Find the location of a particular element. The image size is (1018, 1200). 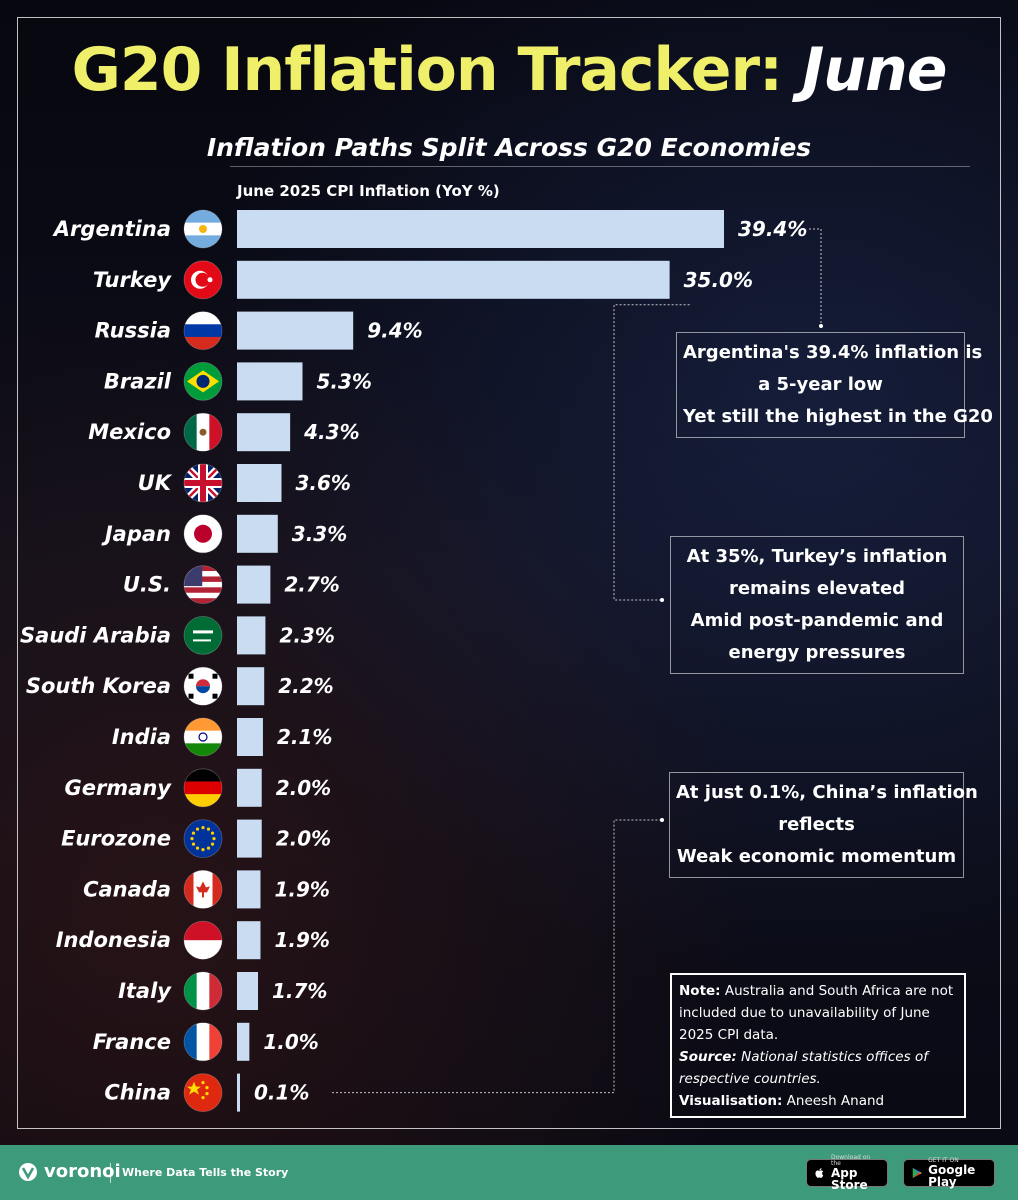

chart-row: India 2.1% is located at coordinates (222, 737).